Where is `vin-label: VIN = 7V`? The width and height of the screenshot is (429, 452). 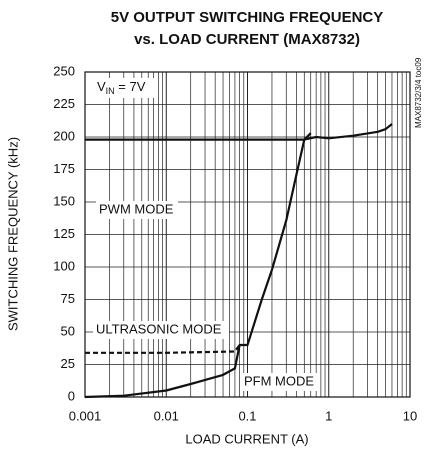 vin-label: VIN = 7V is located at coordinates (121, 87).